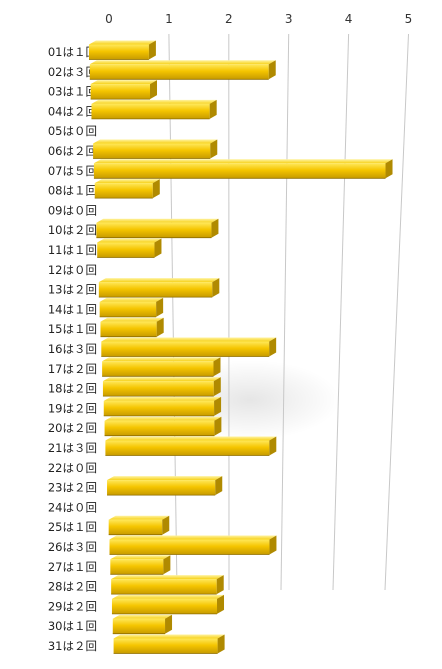 The width and height of the screenshot is (442, 669). What do you see at coordinates (72, 210) in the screenshot?
I see `category-label: 09は０回` at bounding box center [72, 210].